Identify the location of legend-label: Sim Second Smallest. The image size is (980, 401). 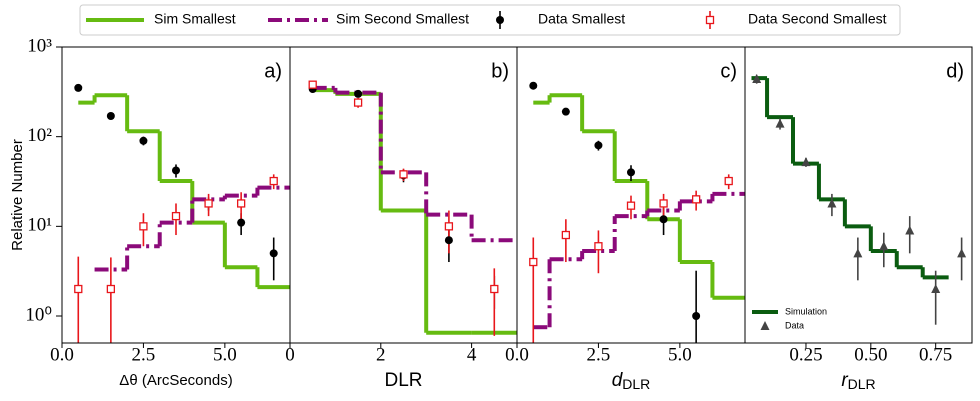
(402, 19).